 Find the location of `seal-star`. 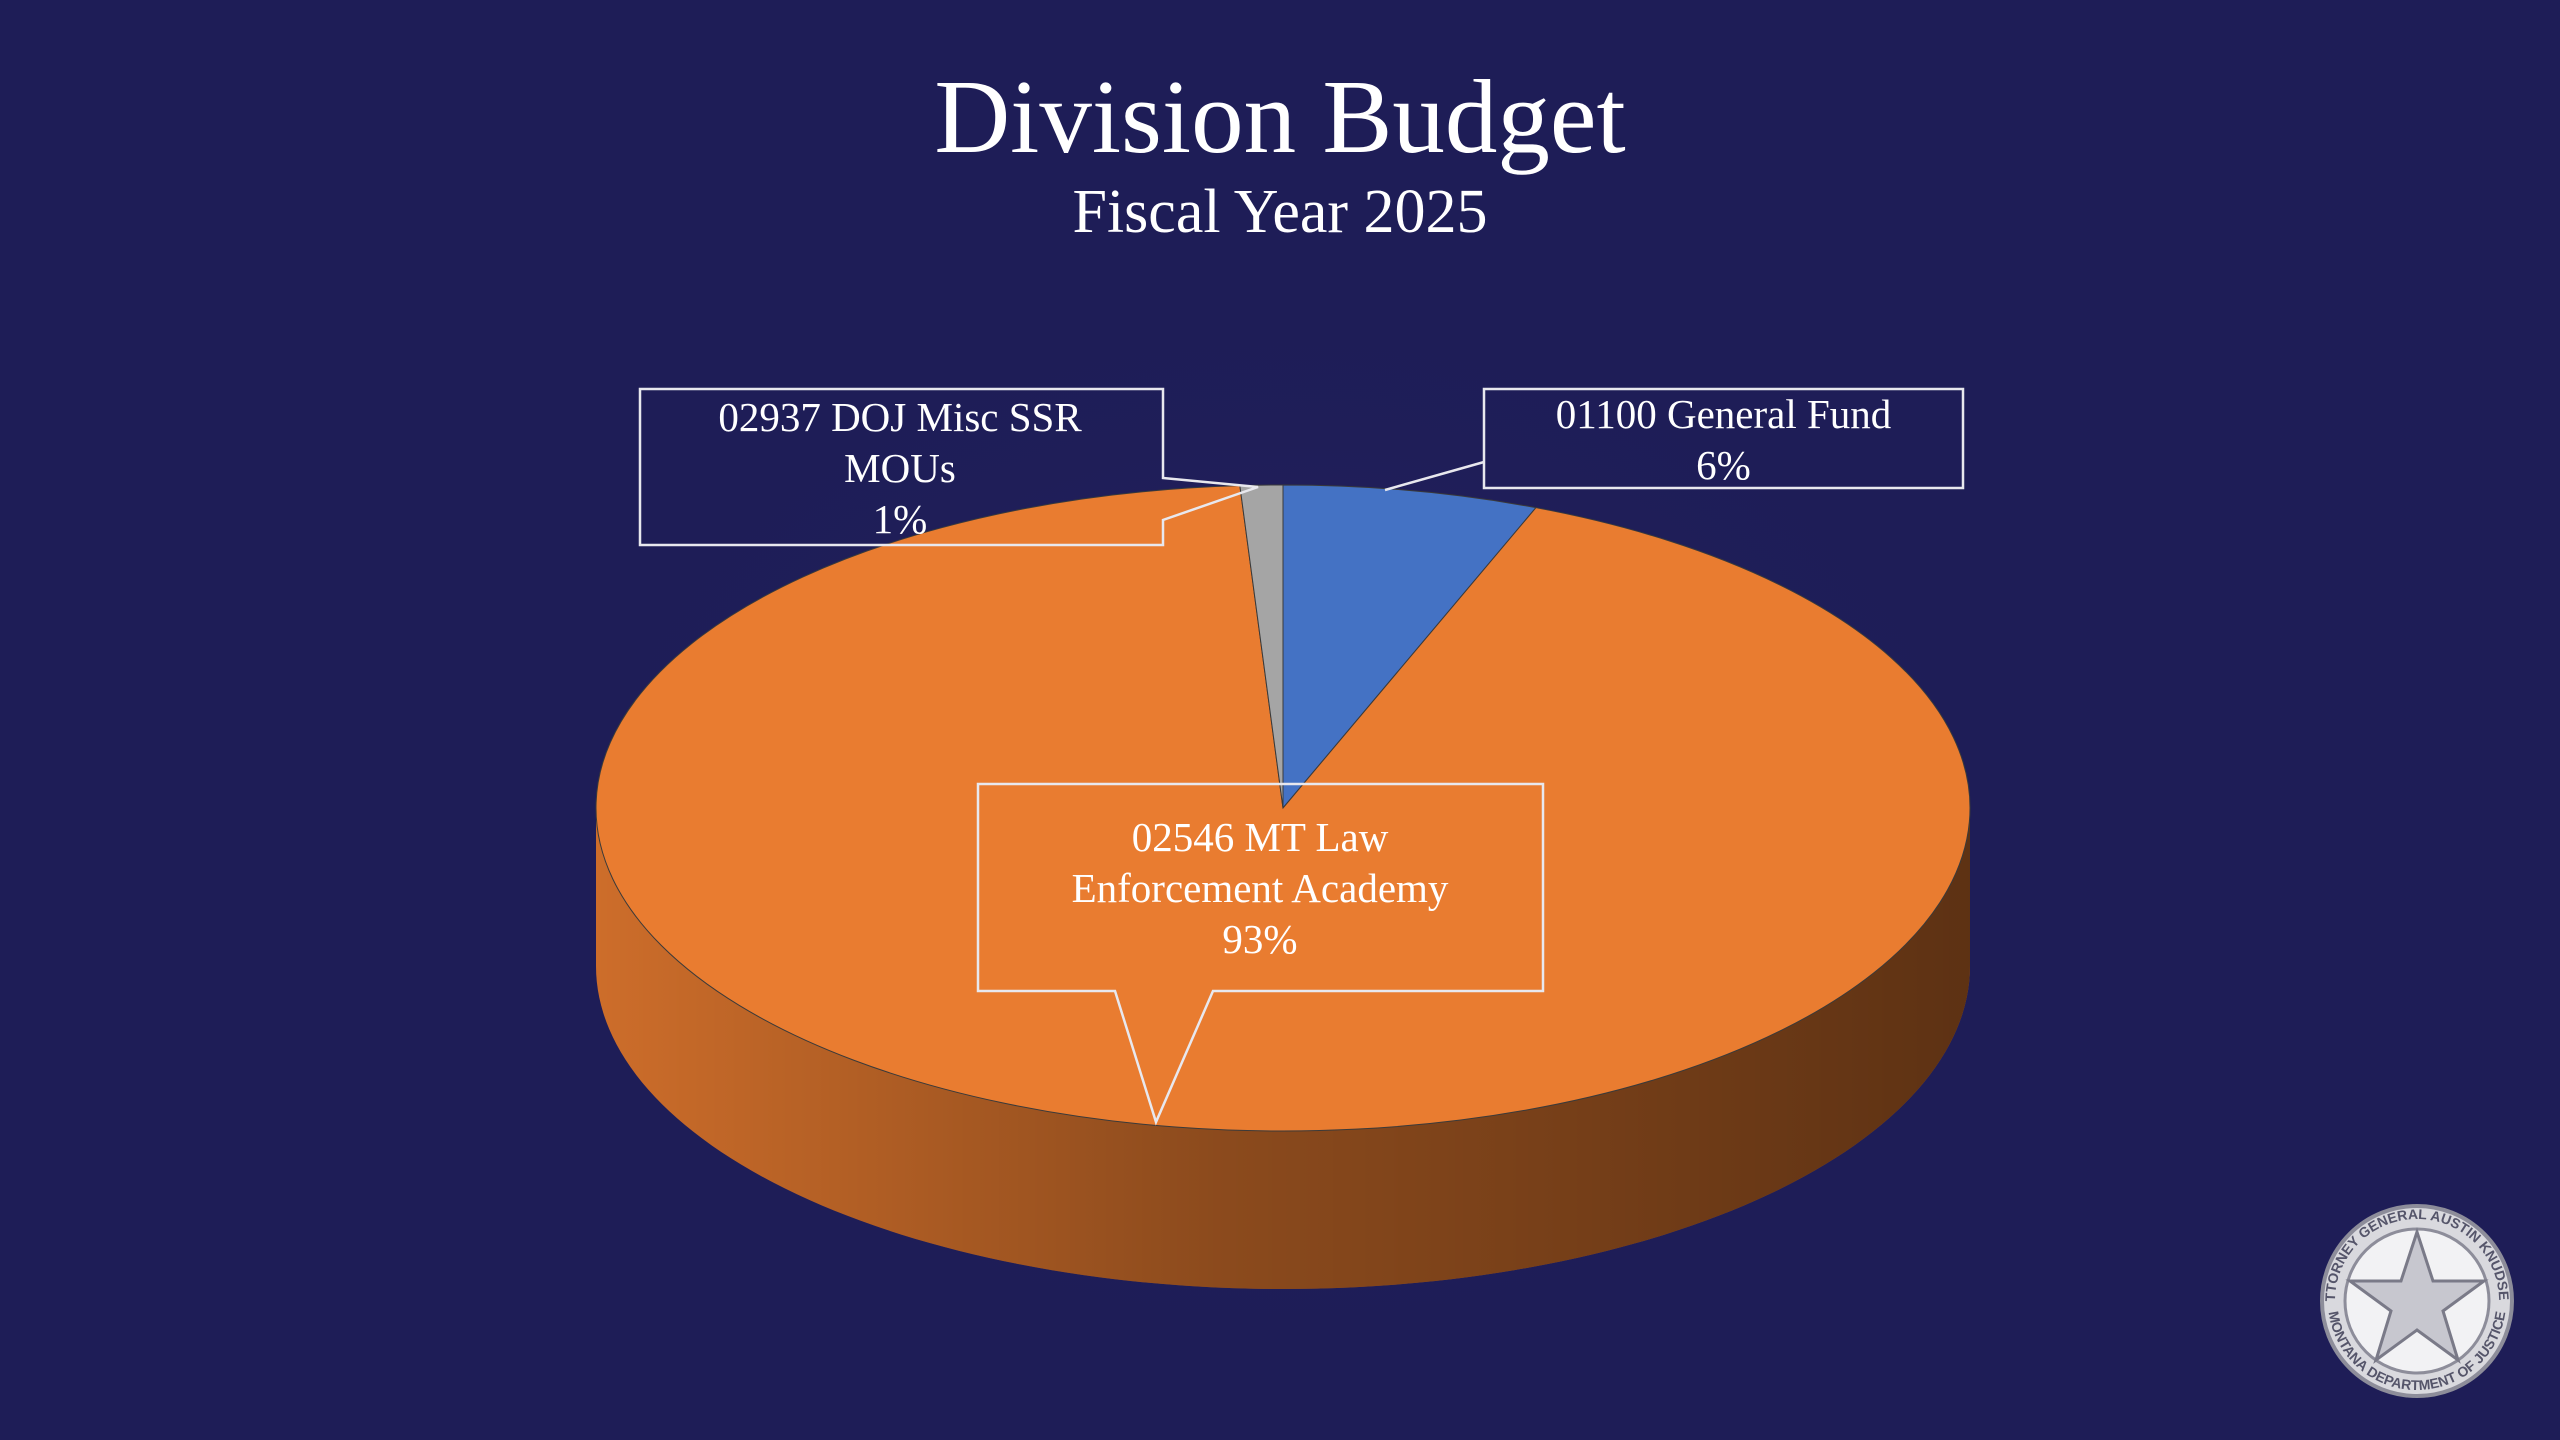

seal-star is located at coordinates (2417, 1295).